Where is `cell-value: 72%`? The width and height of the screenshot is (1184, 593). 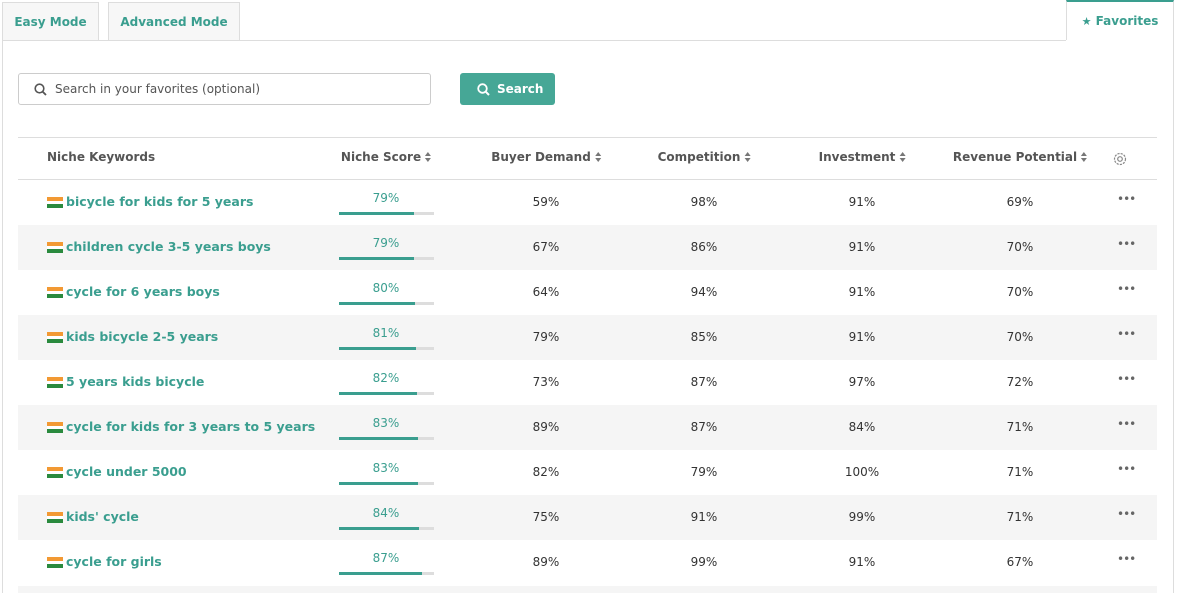
cell-value: 72% is located at coordinates (1020, 382).